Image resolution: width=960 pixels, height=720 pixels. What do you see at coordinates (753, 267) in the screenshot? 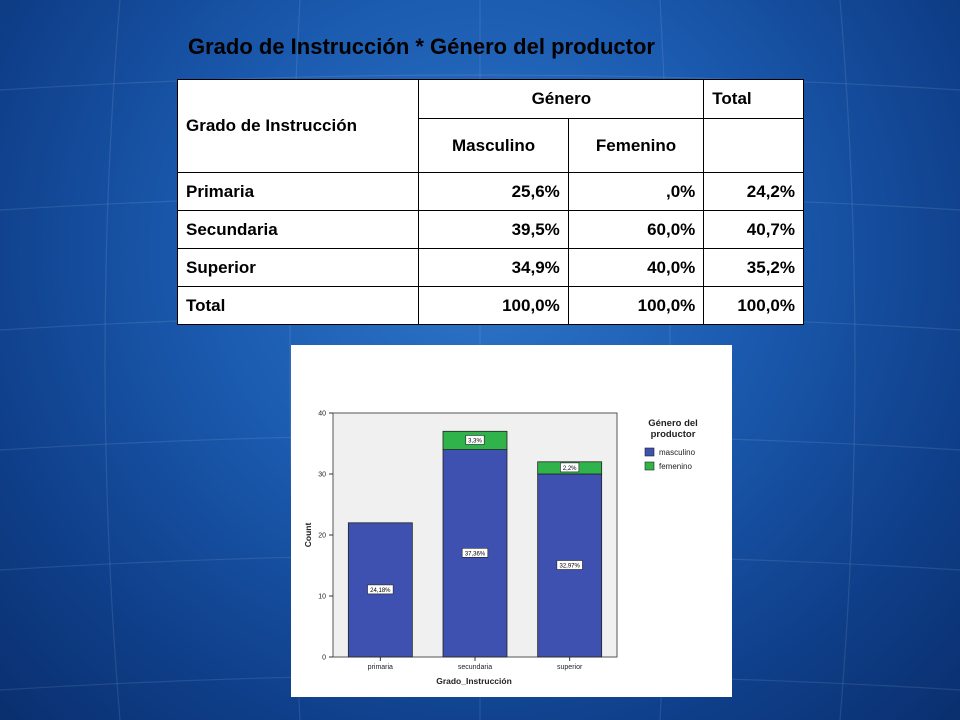
I see `table-cell: 35,2%` at bounding box center [753, 267].